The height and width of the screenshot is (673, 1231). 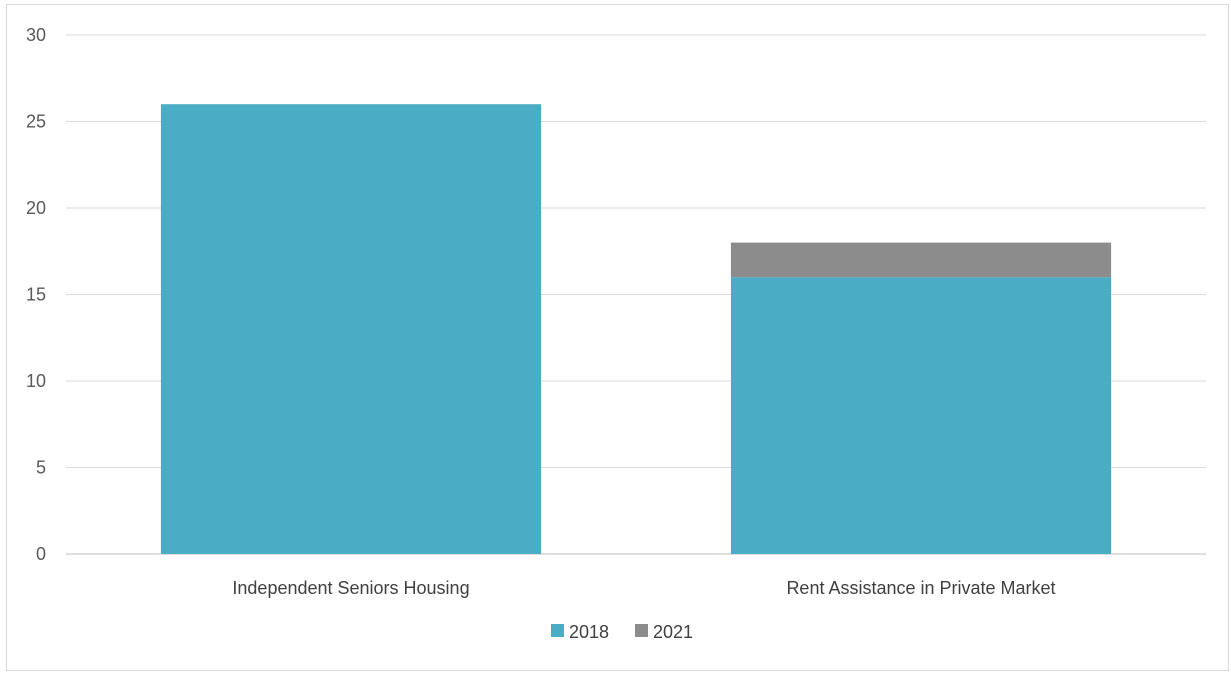 I want to click on y-tick-label: 15, so click(x=36, y=295).